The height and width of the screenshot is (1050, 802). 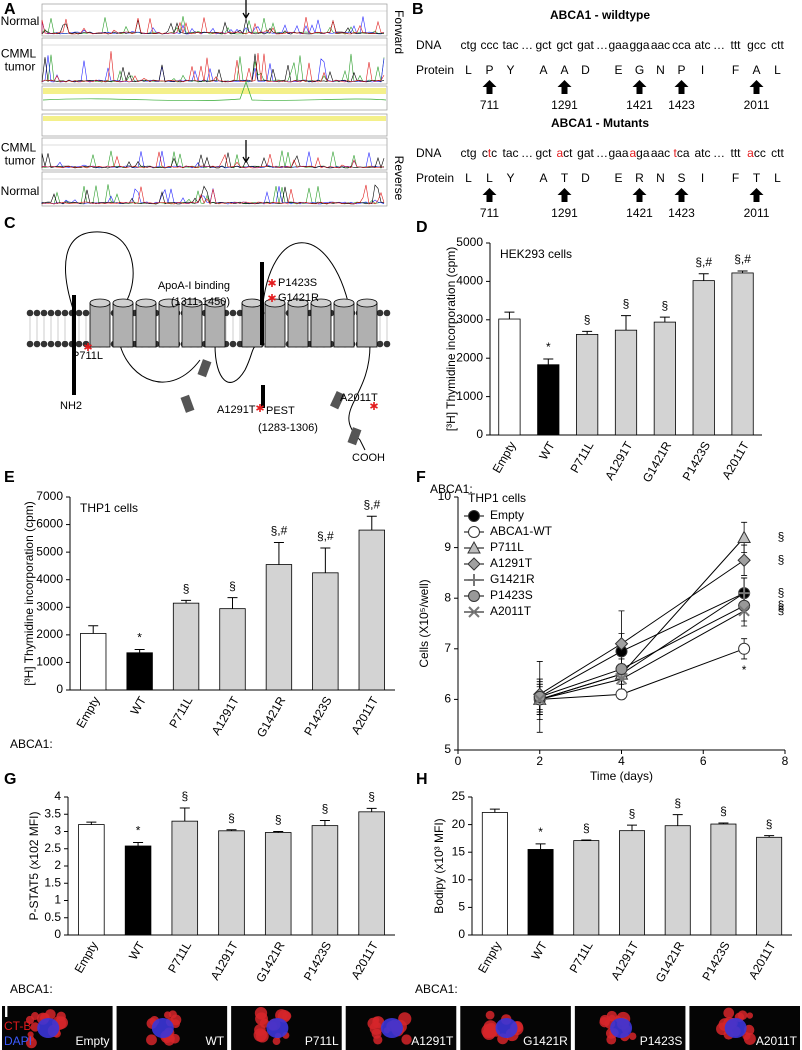 What do you see at coordinates (137, 951) in the screenshot?
I see `x-tick-label: WT` at bounding box center [137, 951].